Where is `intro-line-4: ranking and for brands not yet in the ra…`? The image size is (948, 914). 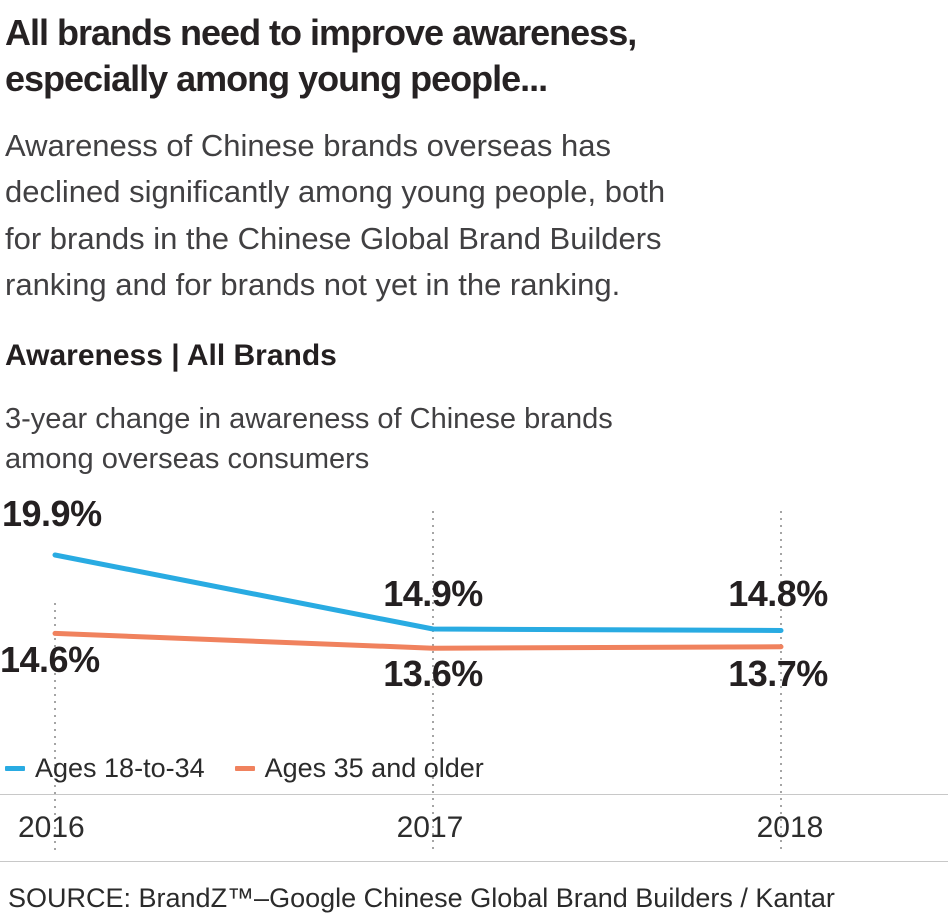 intro-line-4: ranking and for brands not yet in the ra… is located at coordinates (313, 285).